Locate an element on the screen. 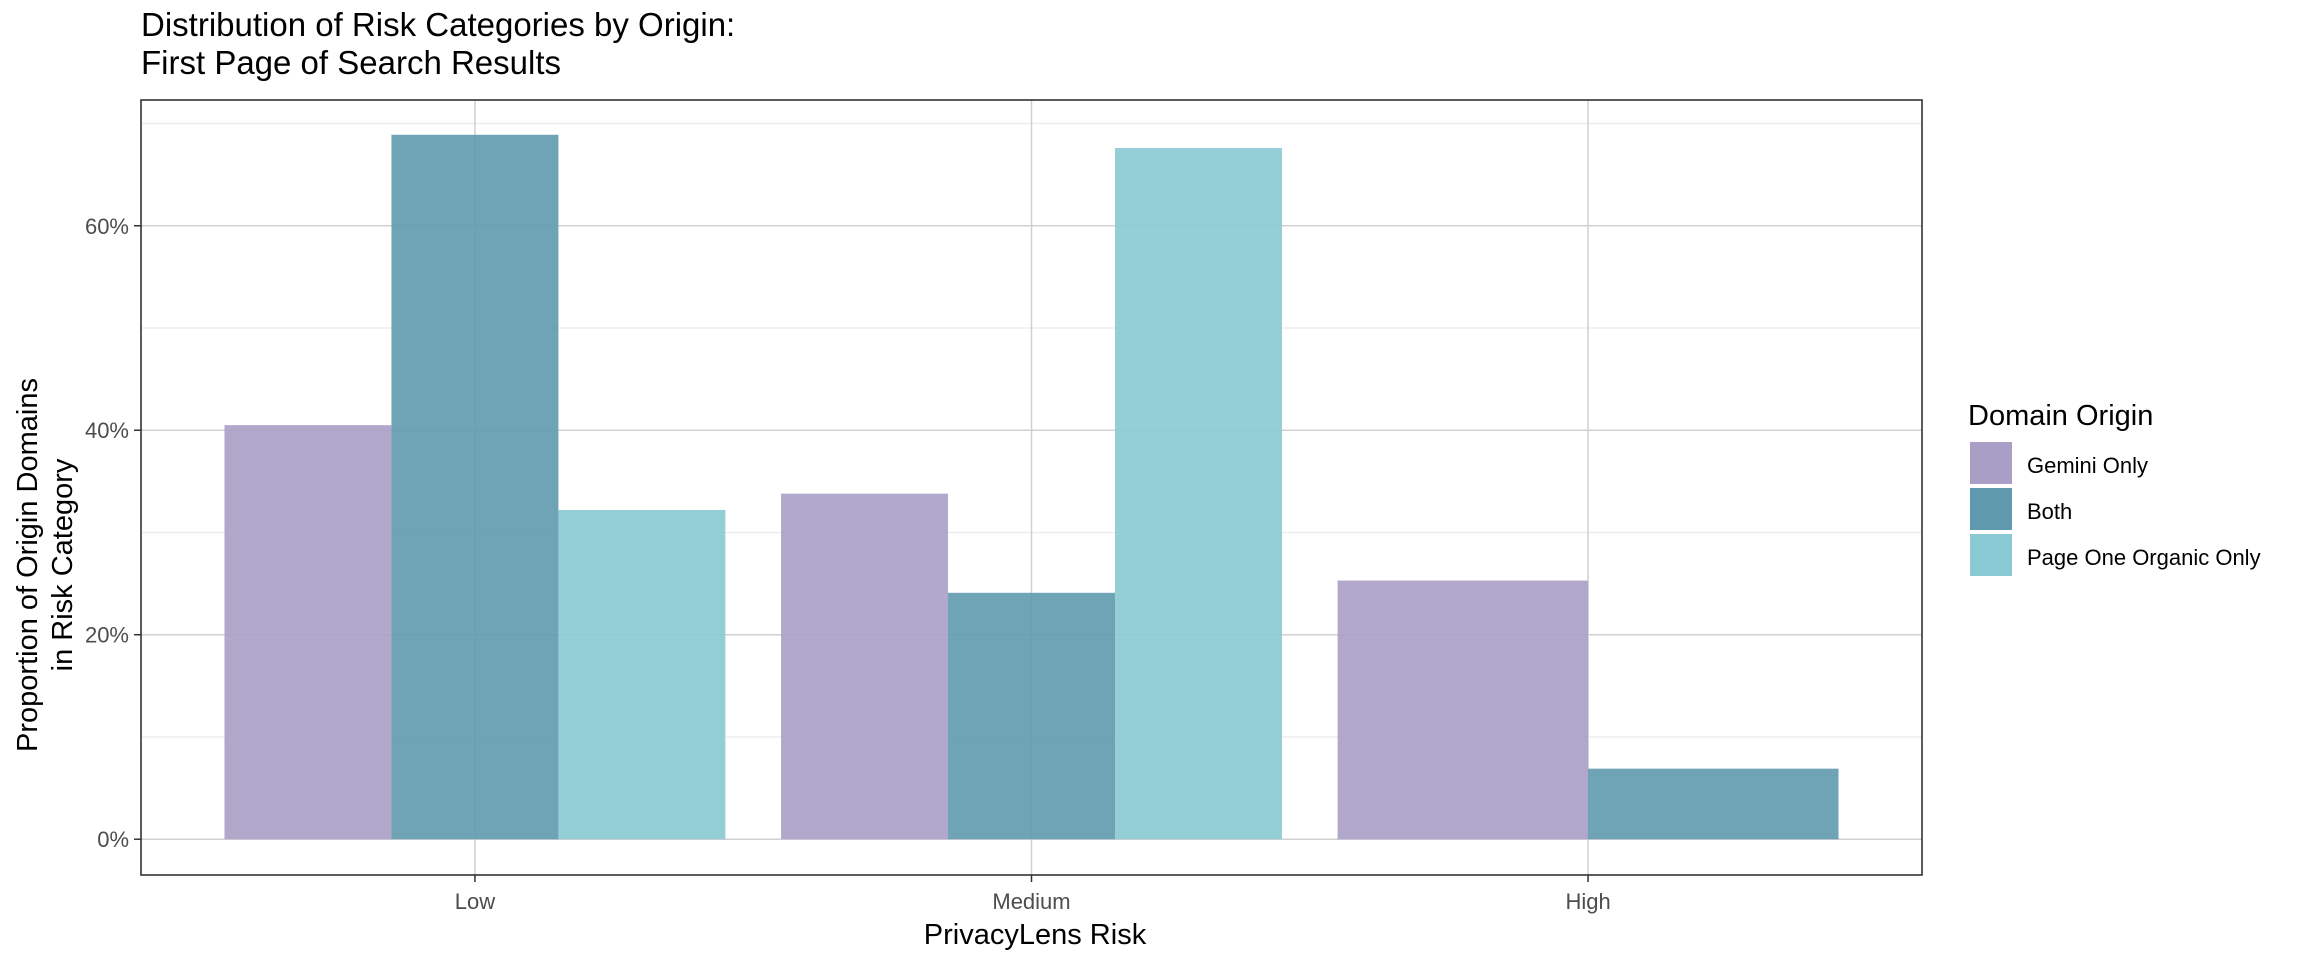  y-tick-label: 0% is located at coordinates (113, 839).